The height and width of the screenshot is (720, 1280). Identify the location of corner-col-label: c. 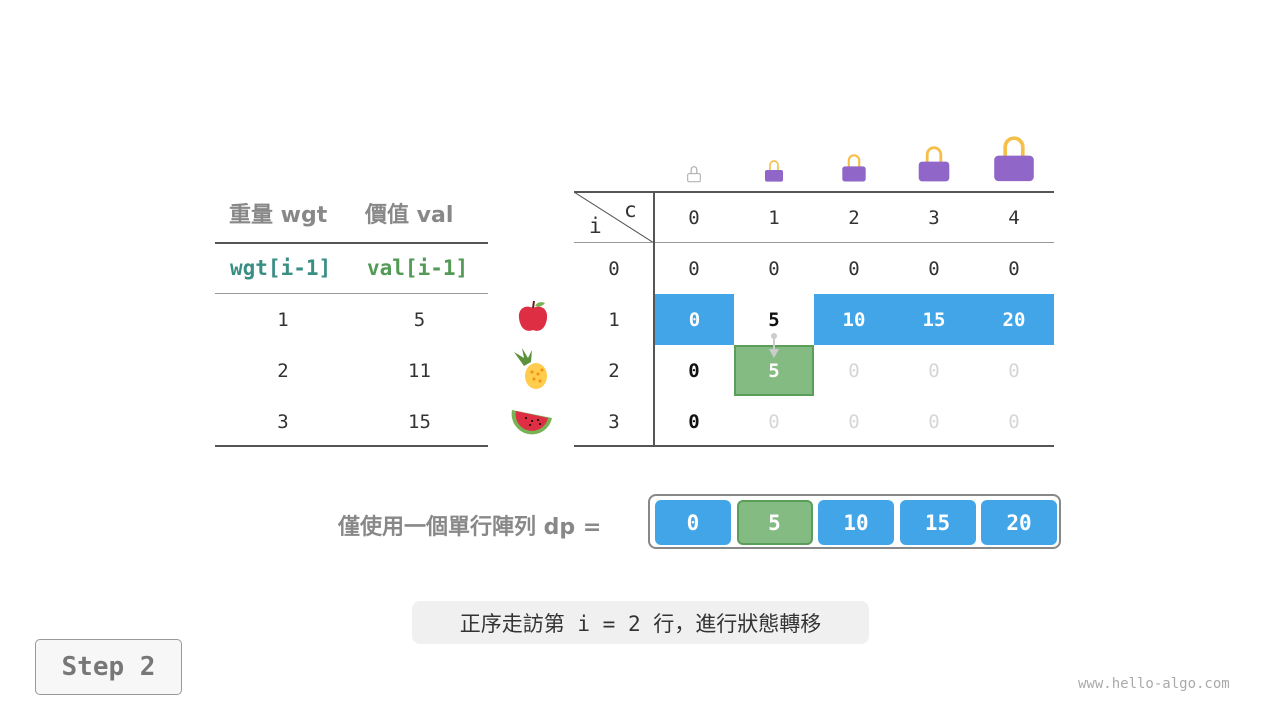
(630, 210).